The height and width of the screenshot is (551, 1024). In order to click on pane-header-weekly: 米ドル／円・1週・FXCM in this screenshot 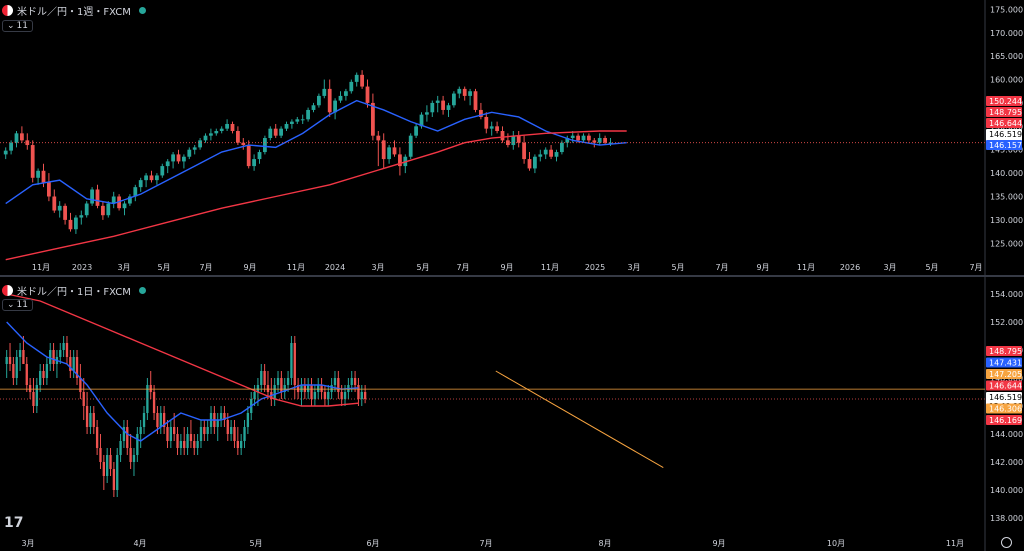, I will do `click(74, 10)`.